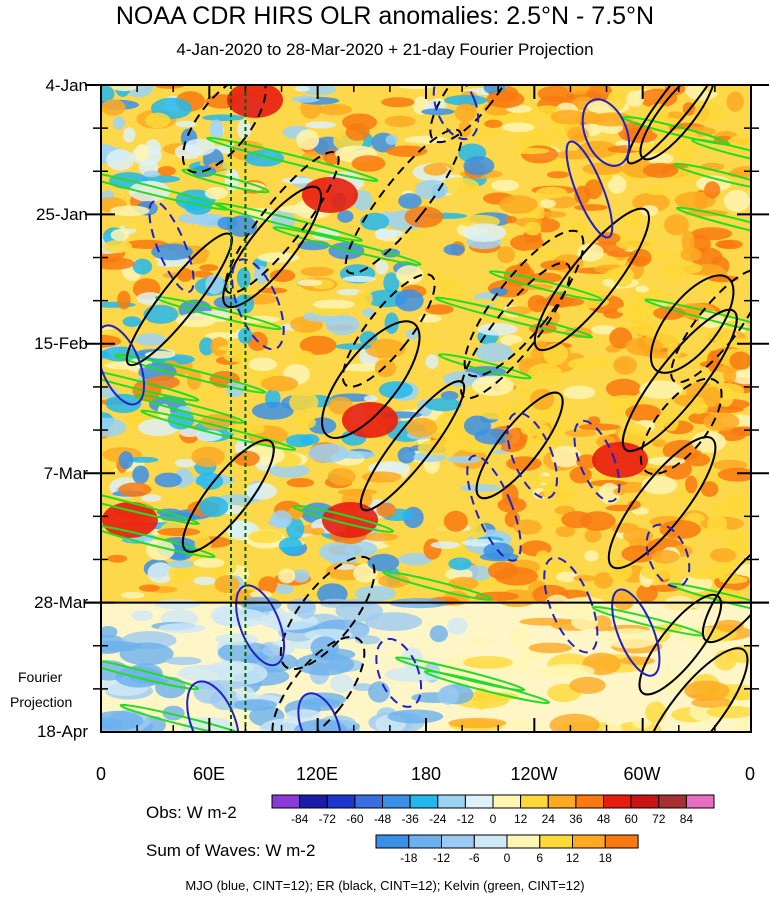 This screenshot has height=899, width=770. Describe the element at coordinates (540, 858) in the screenshot. I see `colorbar-tick-label: 6` at that location.